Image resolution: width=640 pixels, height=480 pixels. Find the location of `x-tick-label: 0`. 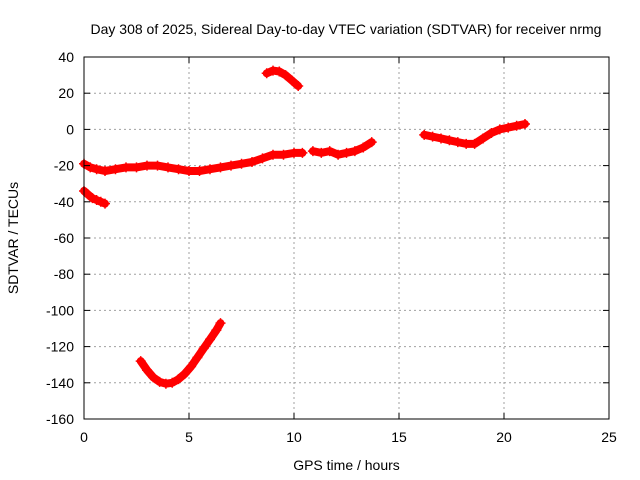

x-tick-label: 0 is located at coordinates (84, 437).